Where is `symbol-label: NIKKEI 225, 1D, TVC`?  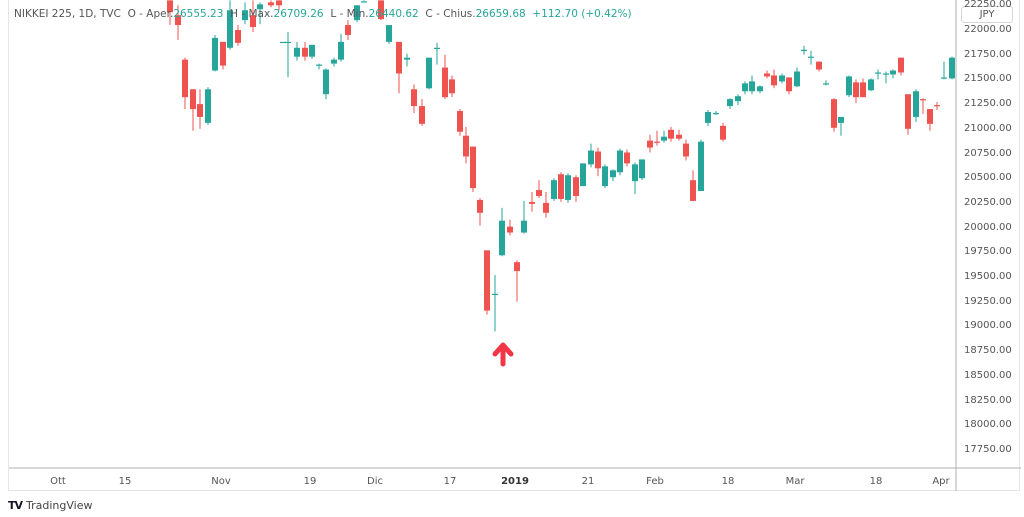
symbol-label: NIKKEI 225, 1D, TVC is located at coordinates (67, 14).